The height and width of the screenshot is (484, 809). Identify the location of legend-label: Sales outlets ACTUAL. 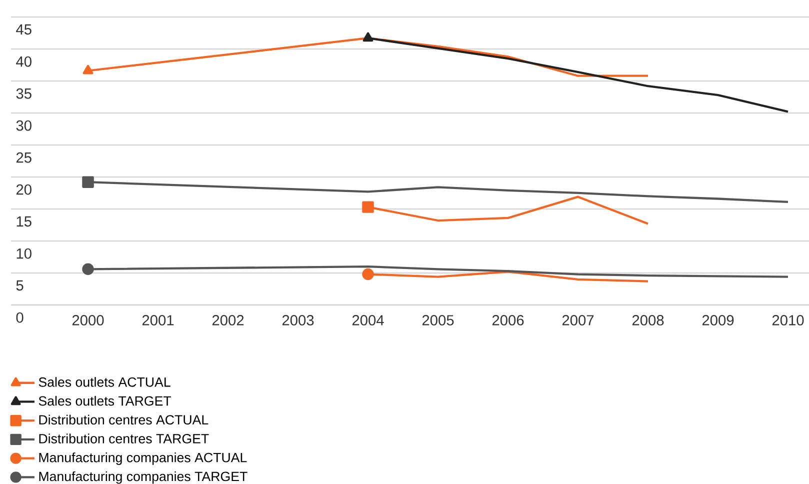
(104, 382).